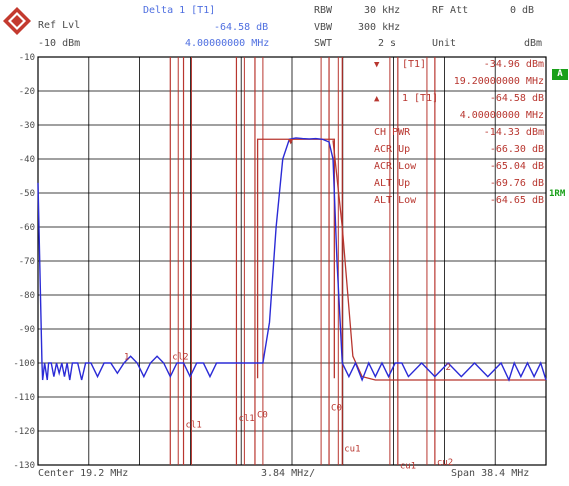  What do you see at coordinates (533, 43) in the screenshot?
I see `unit-value: dBm` at bounding box center [533, 43].